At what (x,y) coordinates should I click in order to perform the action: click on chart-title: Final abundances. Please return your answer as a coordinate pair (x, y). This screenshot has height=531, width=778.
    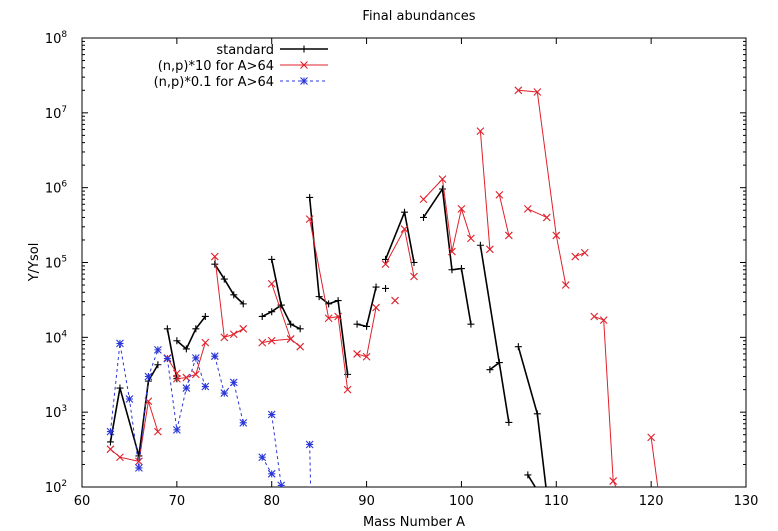
    Looking at the image, I should click on (418, 16).